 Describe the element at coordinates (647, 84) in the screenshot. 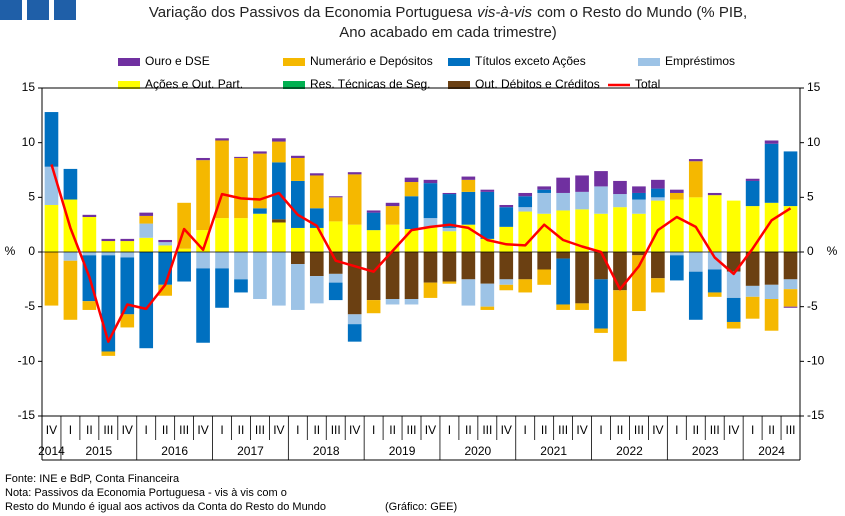

I see `legend-label: Total` at that location.